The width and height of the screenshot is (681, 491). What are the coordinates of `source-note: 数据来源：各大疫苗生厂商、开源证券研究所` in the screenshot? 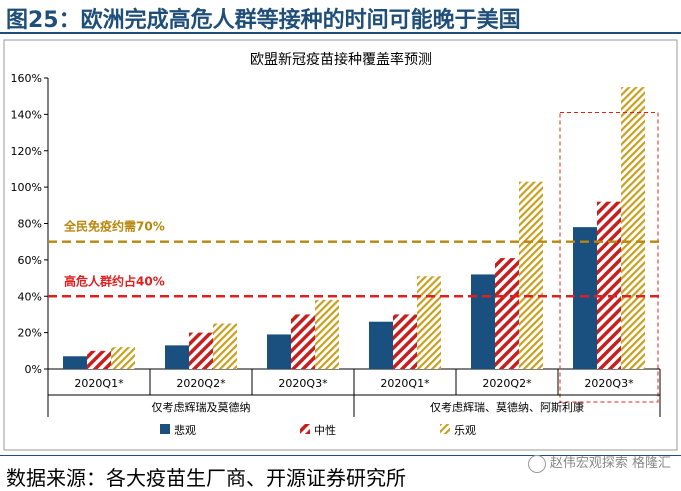 It's located at (206, 478).